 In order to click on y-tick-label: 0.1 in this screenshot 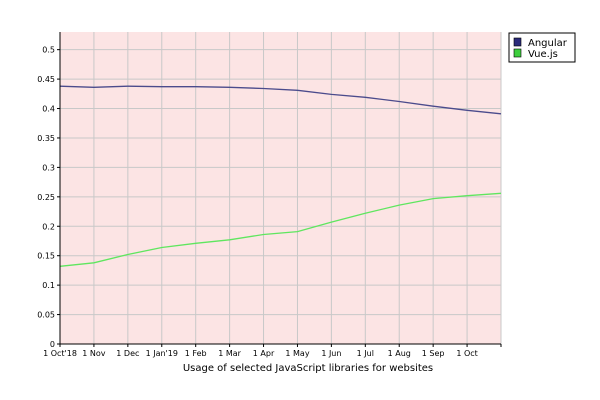, I will do `click(48, 285)`.